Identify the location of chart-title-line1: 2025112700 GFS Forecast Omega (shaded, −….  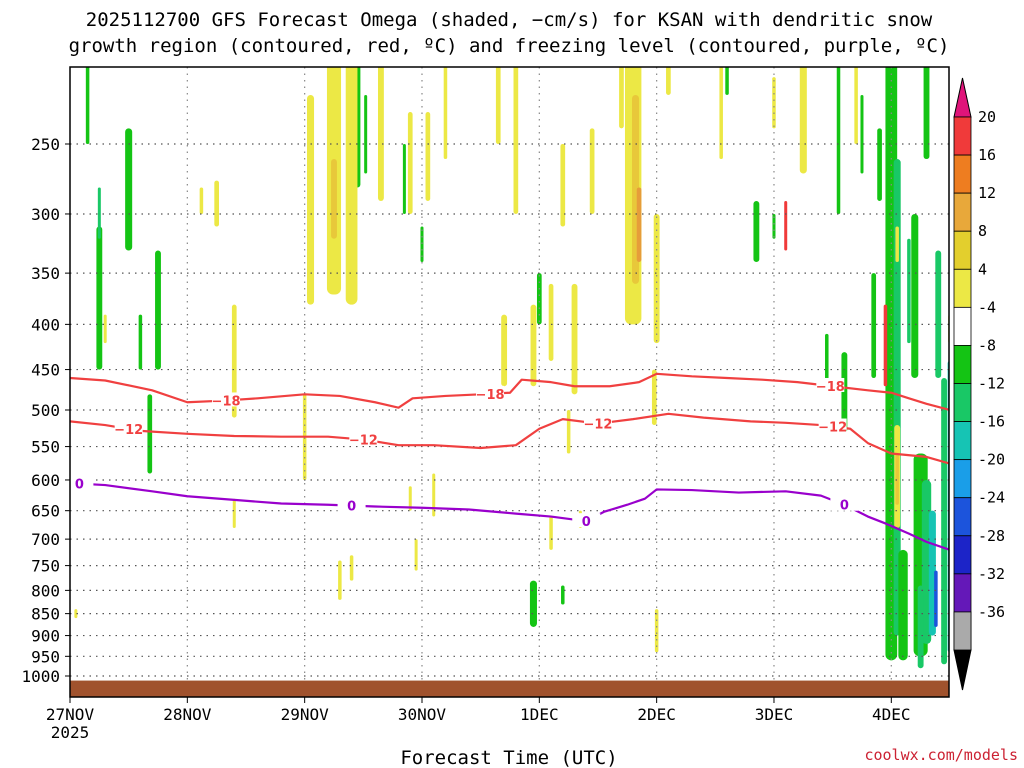
(509, 20).